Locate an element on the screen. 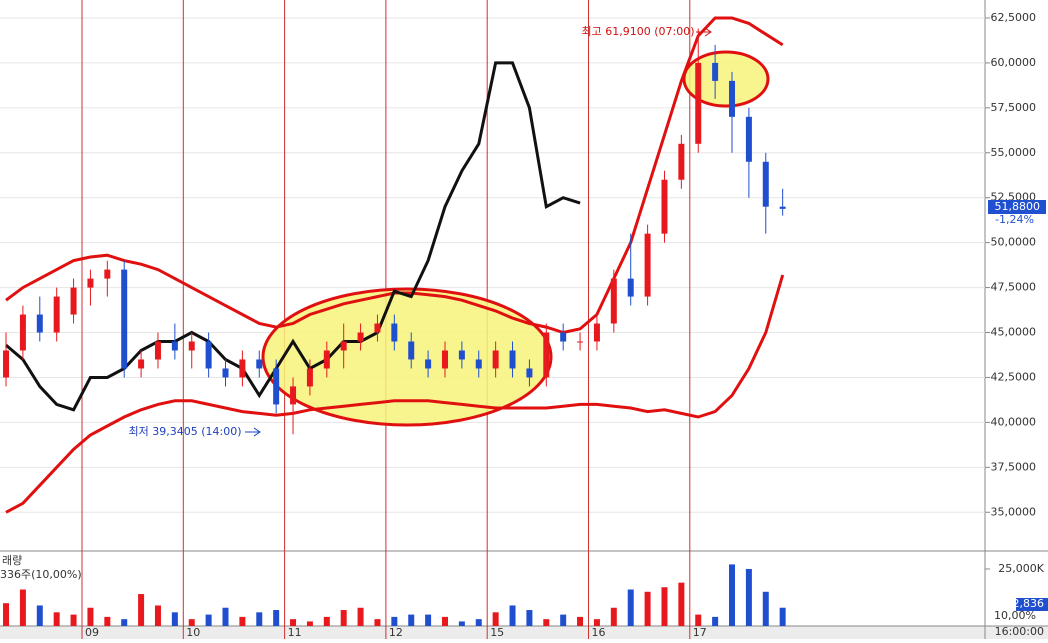  y-tick-label: 35,0000 is located at coordinates (1014, 511).